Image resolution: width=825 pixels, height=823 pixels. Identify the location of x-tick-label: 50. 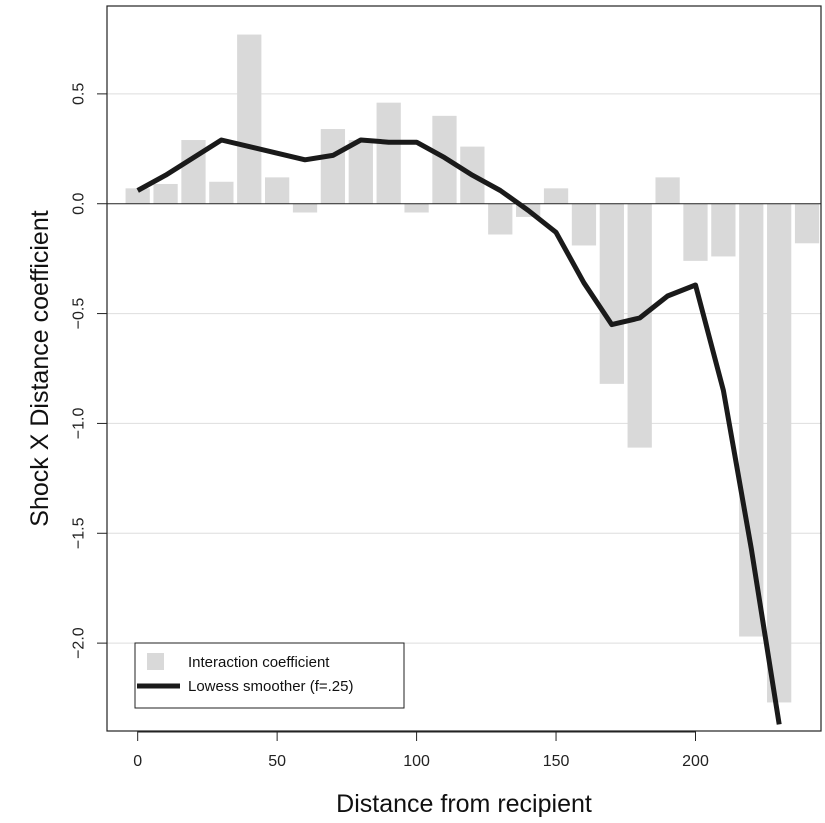
(277, 761).